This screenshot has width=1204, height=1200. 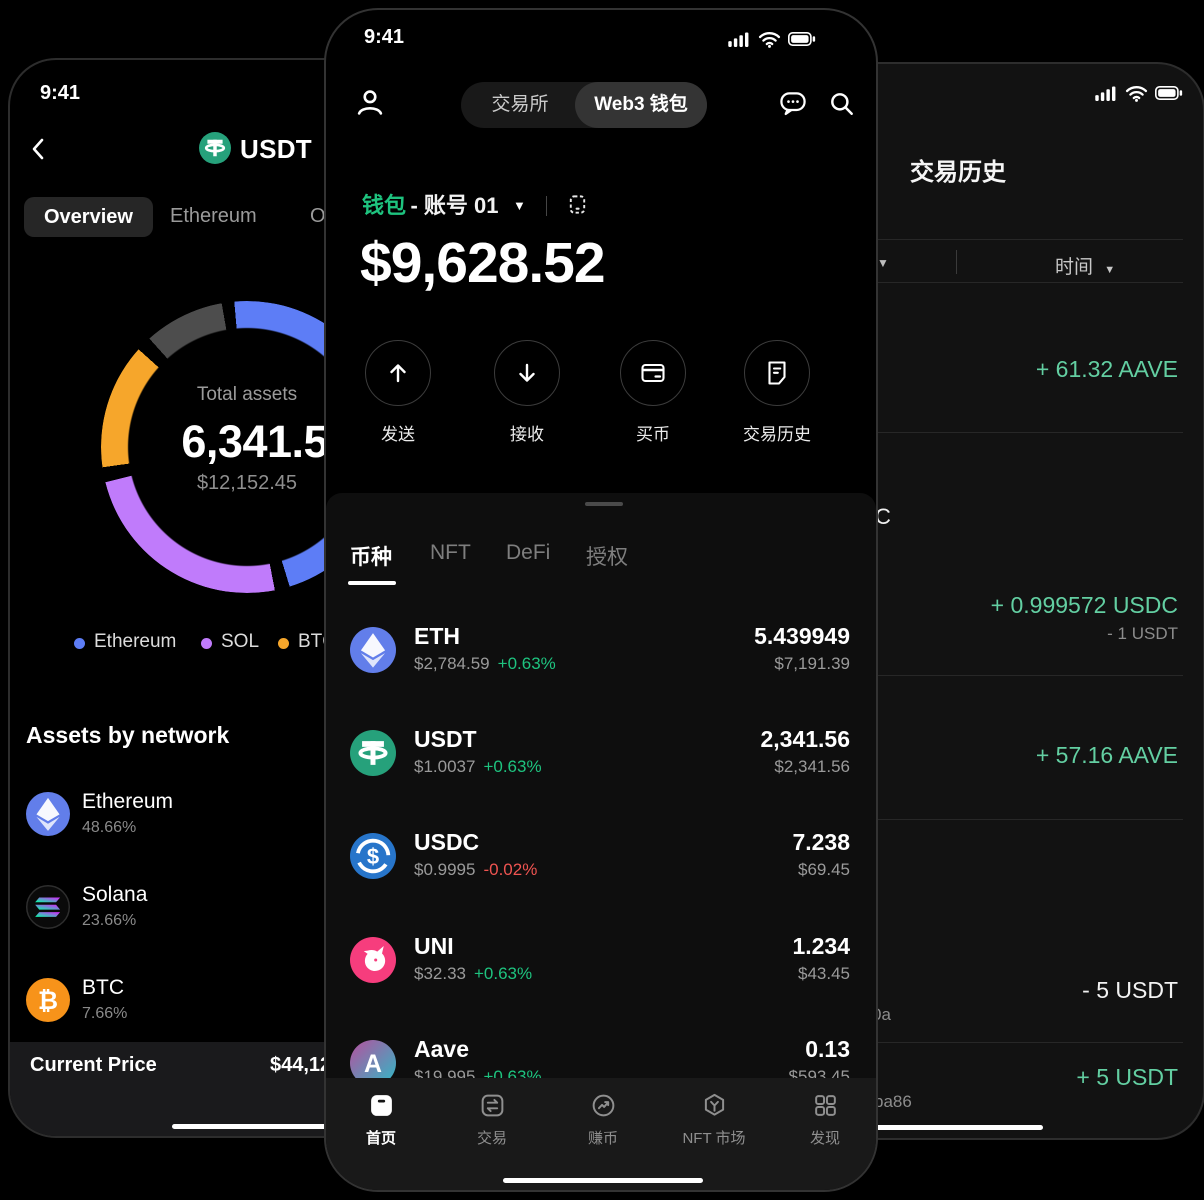 I want to click on tab-defi: DeFi, so click(x=528, y=552).